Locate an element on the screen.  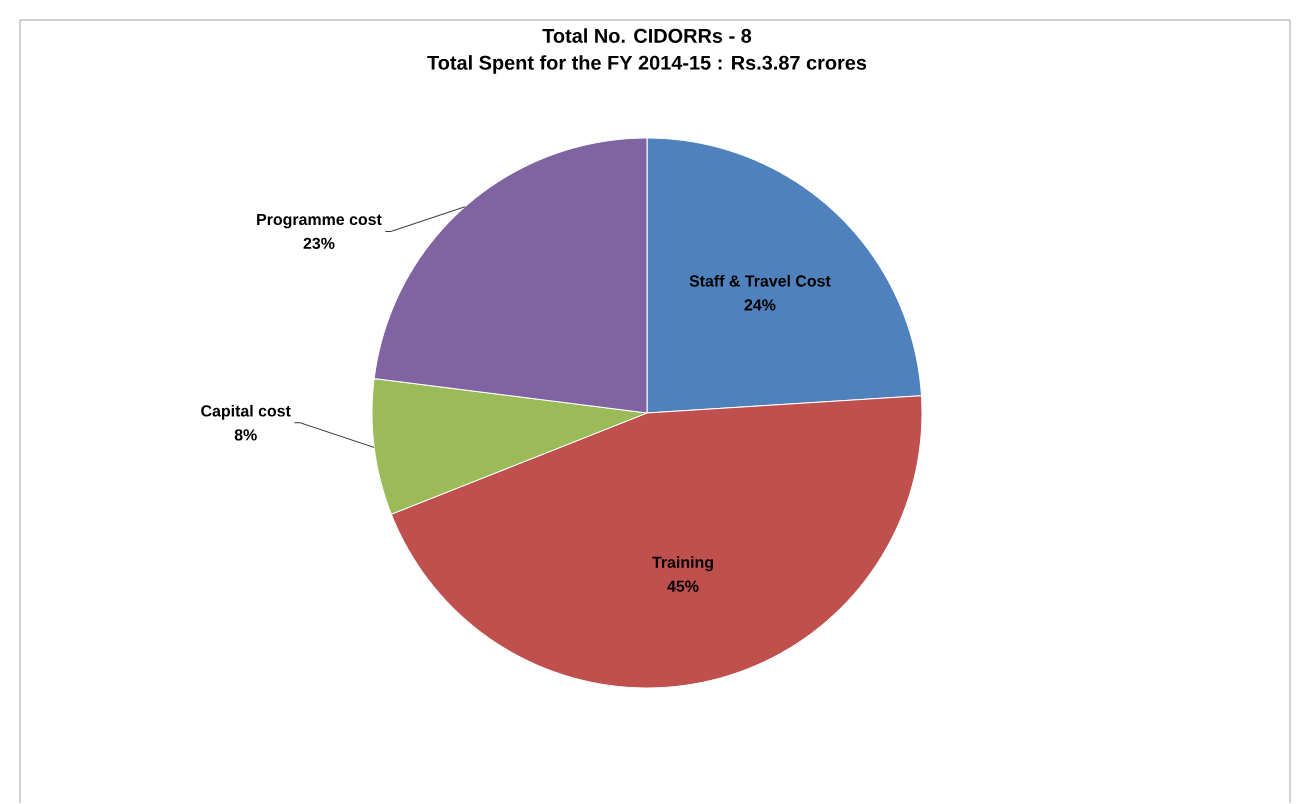
chart-subtitle: Total Spent for the FY 2014-15 : Rs.3.87 crores is located at coordinates (647, 64).